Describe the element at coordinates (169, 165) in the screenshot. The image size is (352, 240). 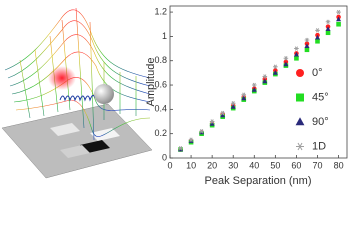
I see `x-tick-label: 0` at that location.